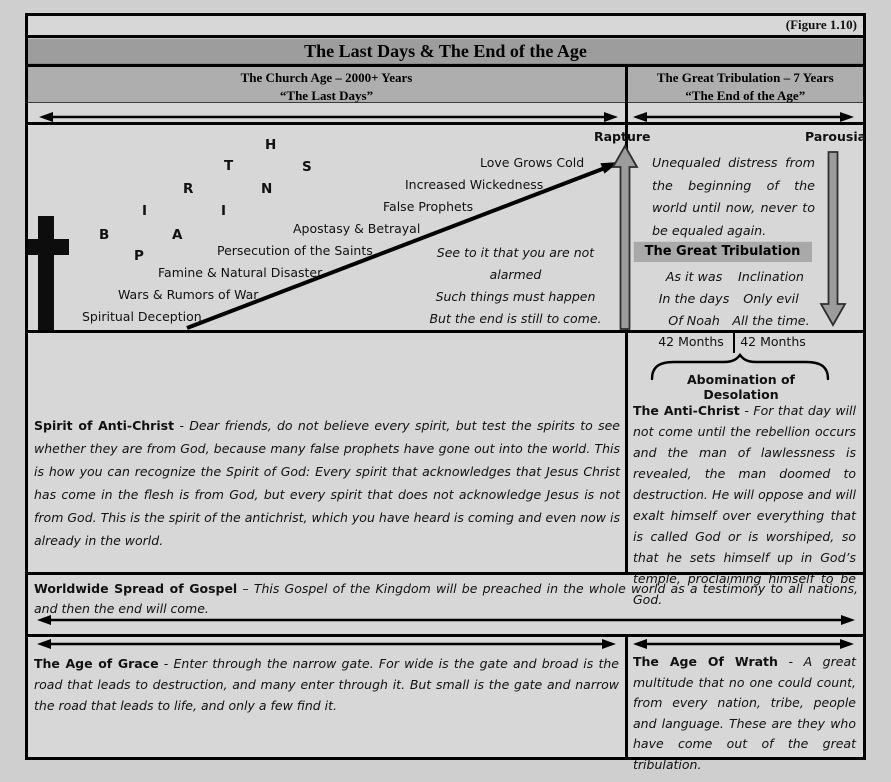  I want to click on evil-column: Inclination Only evil All the time., so click(771, 299).